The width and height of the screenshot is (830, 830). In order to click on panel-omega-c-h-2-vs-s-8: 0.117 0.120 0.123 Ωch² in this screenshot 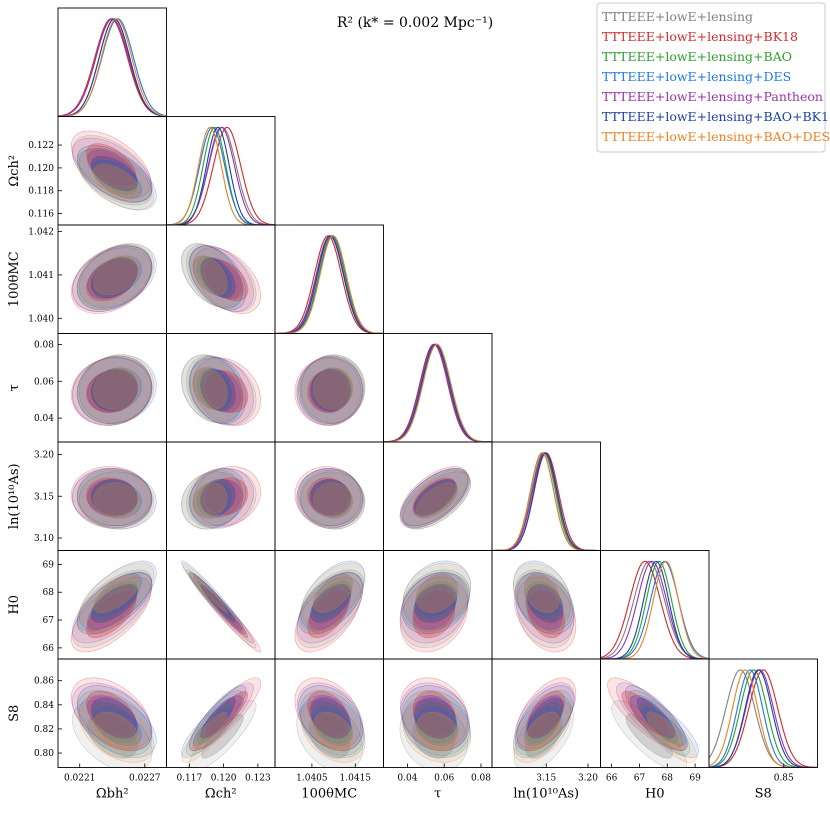, I will do `click(221, 730)`.